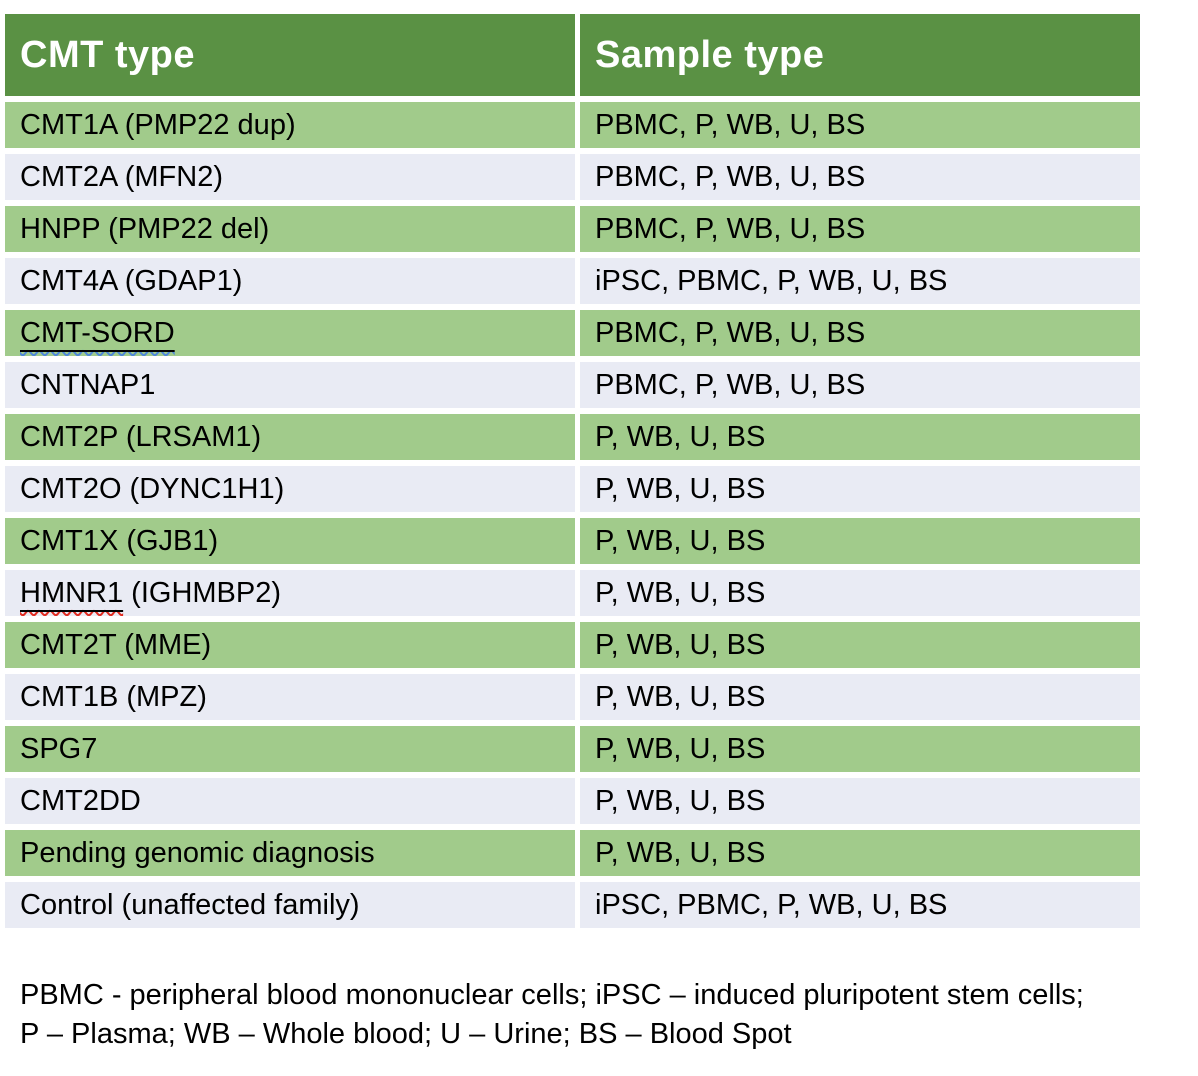  I want to click on cmt-type-cell: CMT2T (MME), so click(290, 645).